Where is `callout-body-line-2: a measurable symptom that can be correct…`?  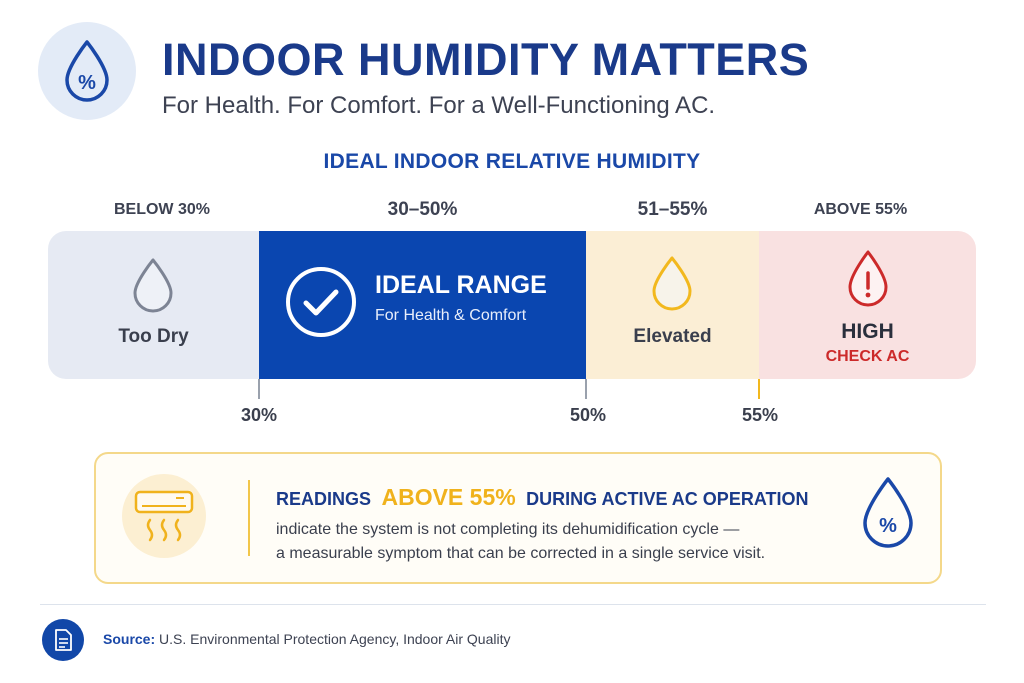 callout-body-line-2: a measurable symptom that can be correct… is located at coordinates (521, 553).